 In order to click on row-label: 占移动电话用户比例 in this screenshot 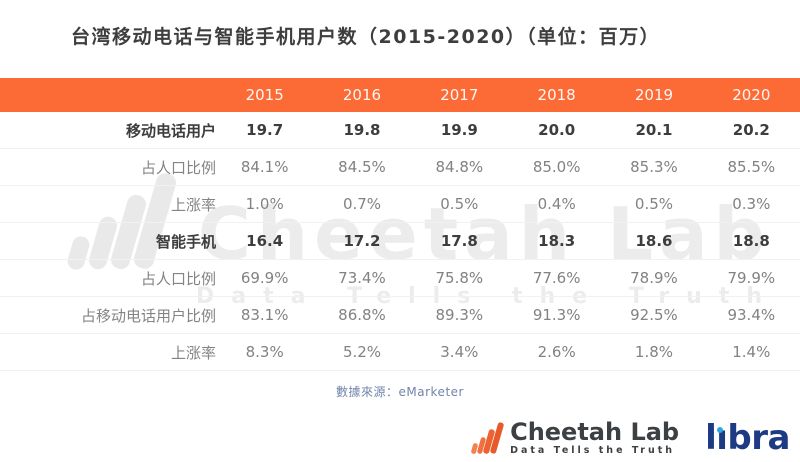, I will do `click(148, 315)`.